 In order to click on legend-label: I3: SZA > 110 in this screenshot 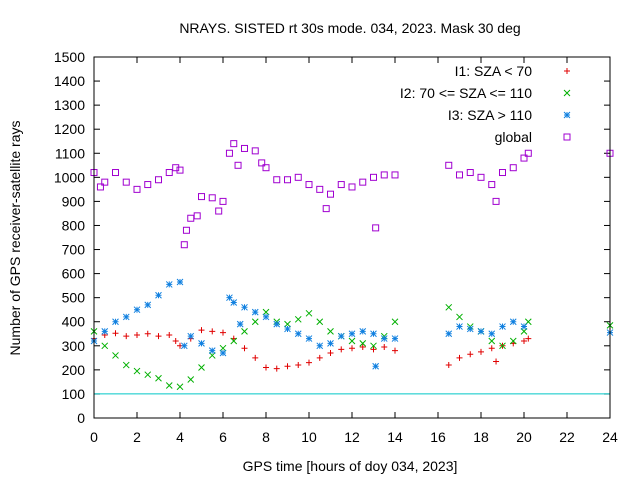, I will do `click(490, 115)`.